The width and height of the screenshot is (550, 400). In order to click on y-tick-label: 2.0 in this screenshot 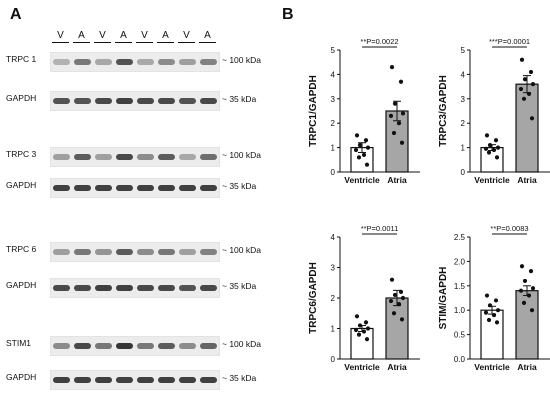, I will do `click(460, 261)`.